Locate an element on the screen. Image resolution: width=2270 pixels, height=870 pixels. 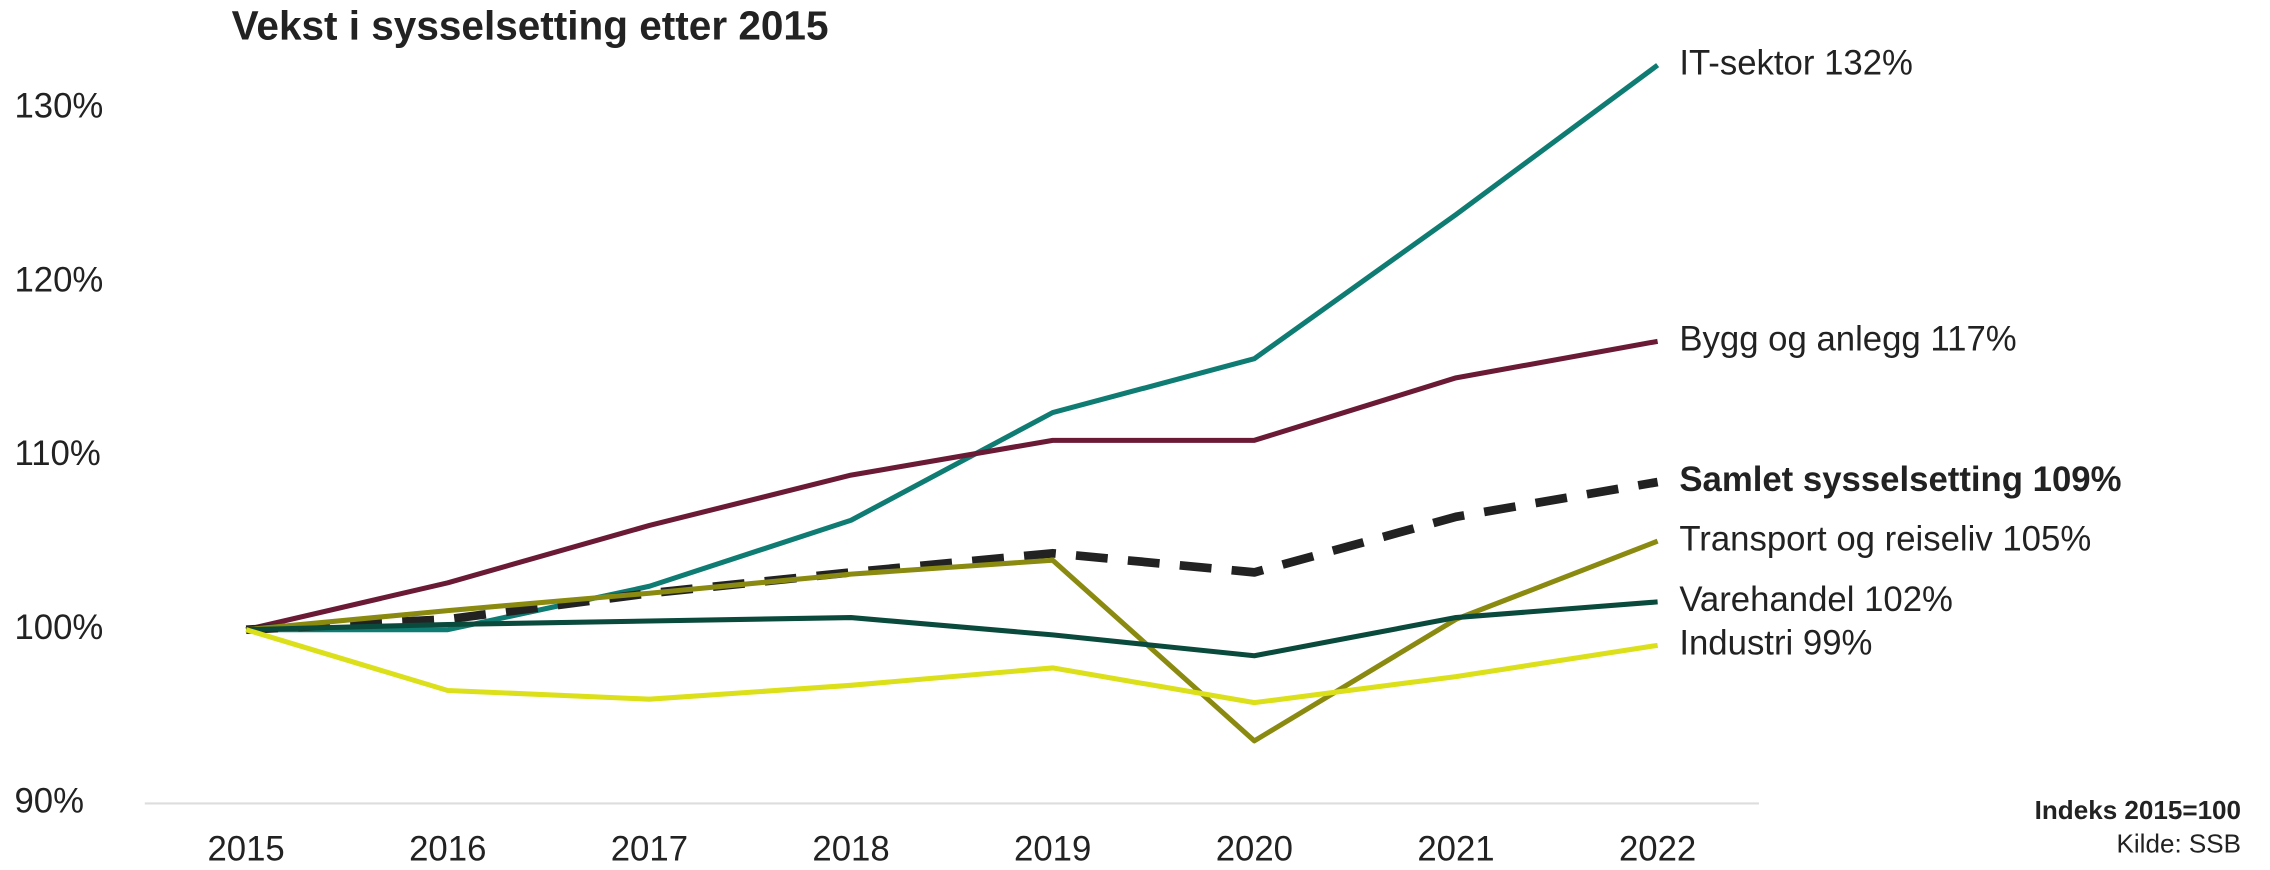
series-label: Varehandel 102% is located at coordinates (1816, 600).